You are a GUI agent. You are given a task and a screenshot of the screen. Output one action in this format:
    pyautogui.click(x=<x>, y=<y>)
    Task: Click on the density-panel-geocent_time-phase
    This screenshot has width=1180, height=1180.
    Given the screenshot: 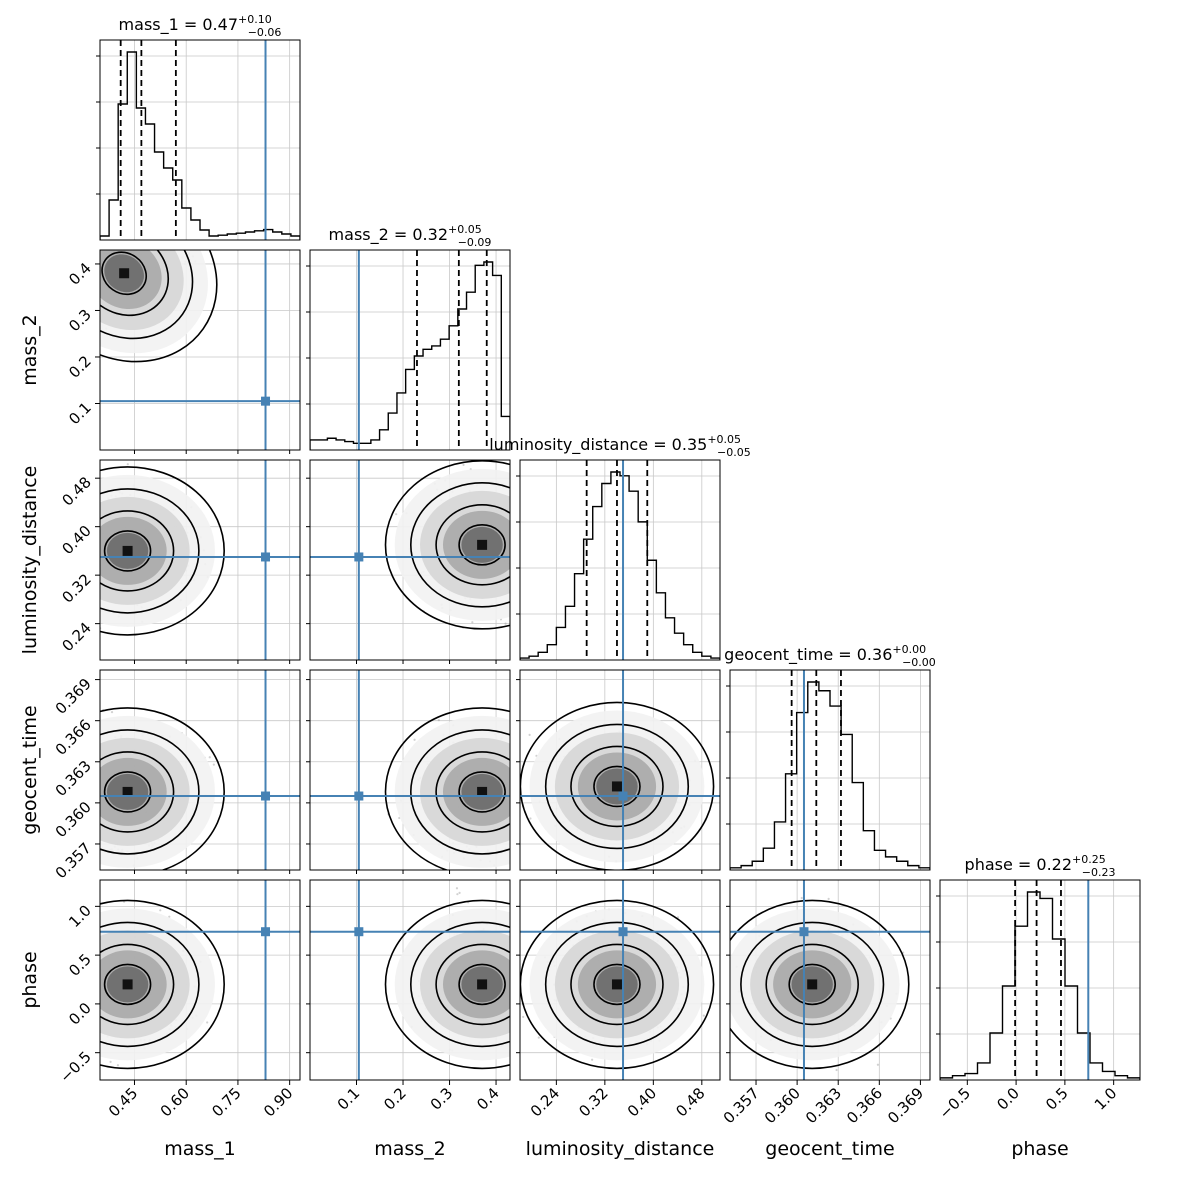 What is the action you would take?
    pyautogui.click(x=830, y=980)
    